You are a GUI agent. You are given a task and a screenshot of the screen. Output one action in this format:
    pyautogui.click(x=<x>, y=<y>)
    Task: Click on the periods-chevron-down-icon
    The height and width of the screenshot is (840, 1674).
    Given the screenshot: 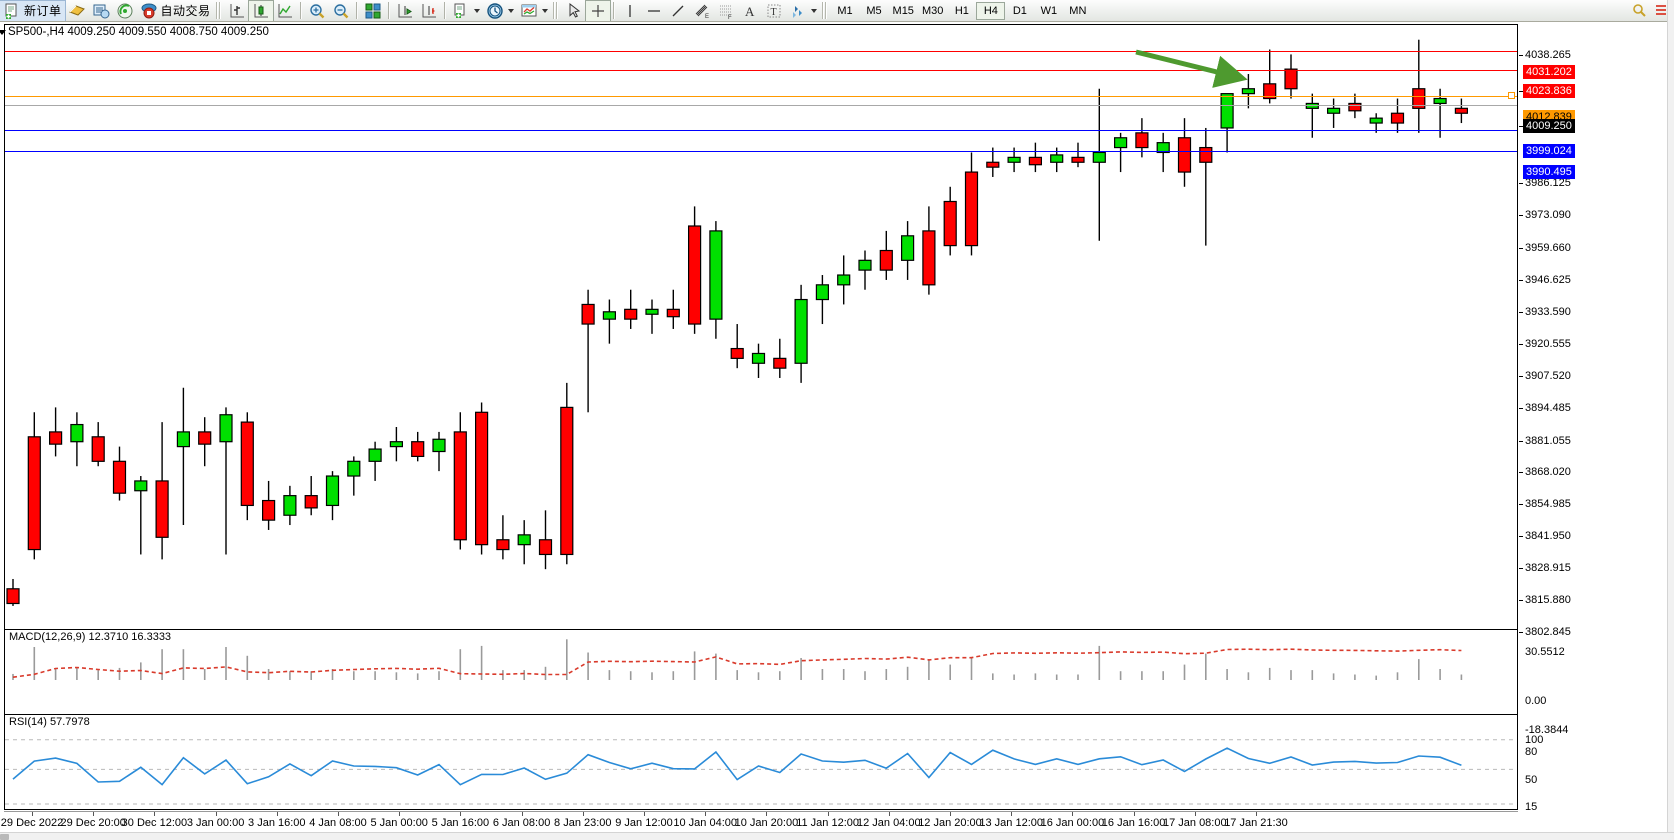 What is the action you would take?
    pyautogui.click(x=510, y=10)
    